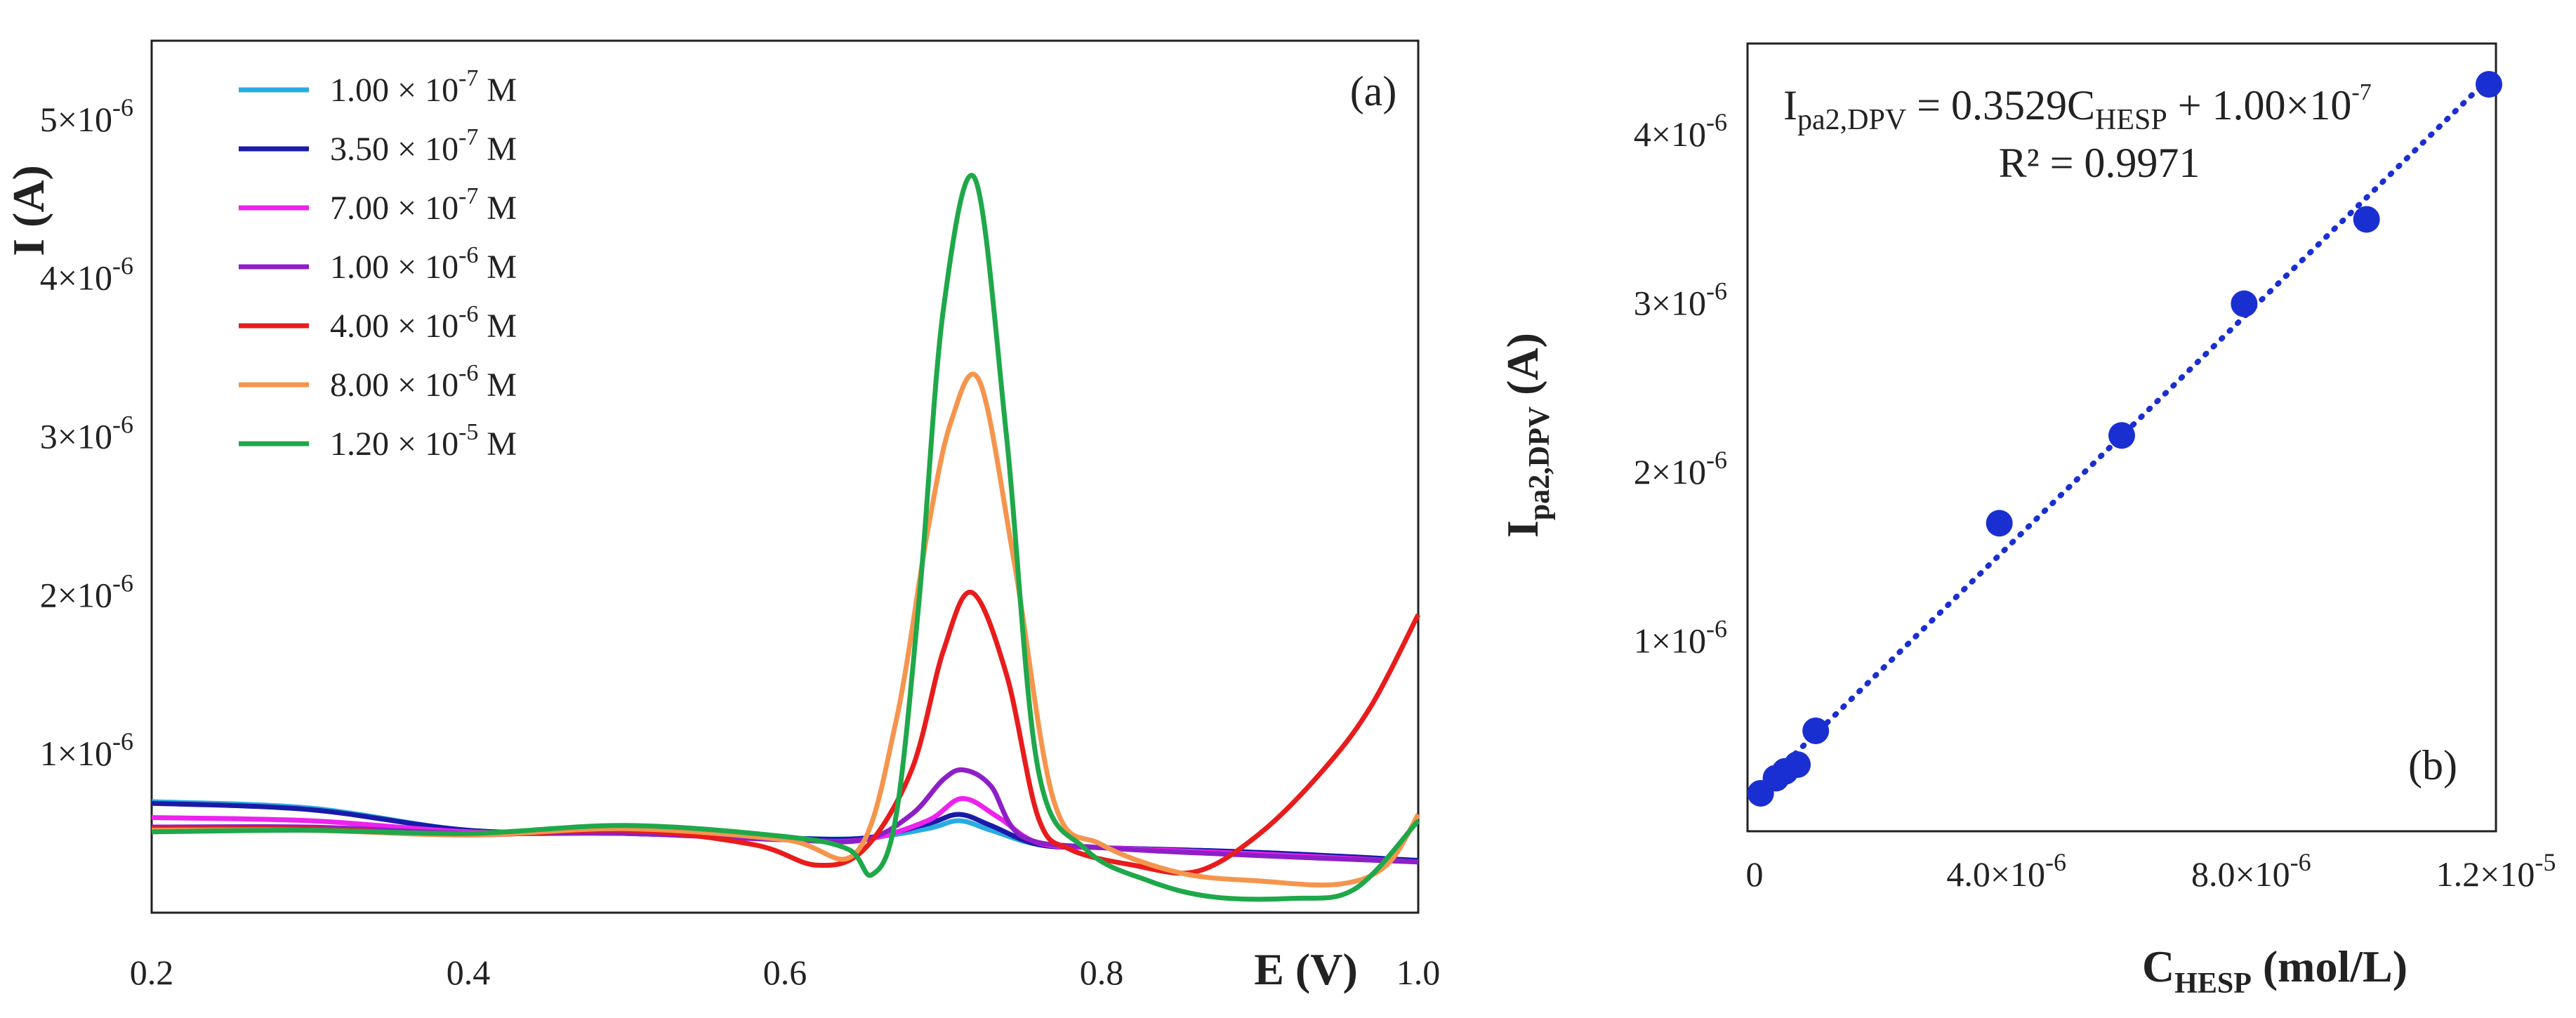 Image resolution: width=2576 pixels, height=1018 pixels. I want to click on panel-b-y-tick-label: 4×10⁻⁶, so click(1680, 131).